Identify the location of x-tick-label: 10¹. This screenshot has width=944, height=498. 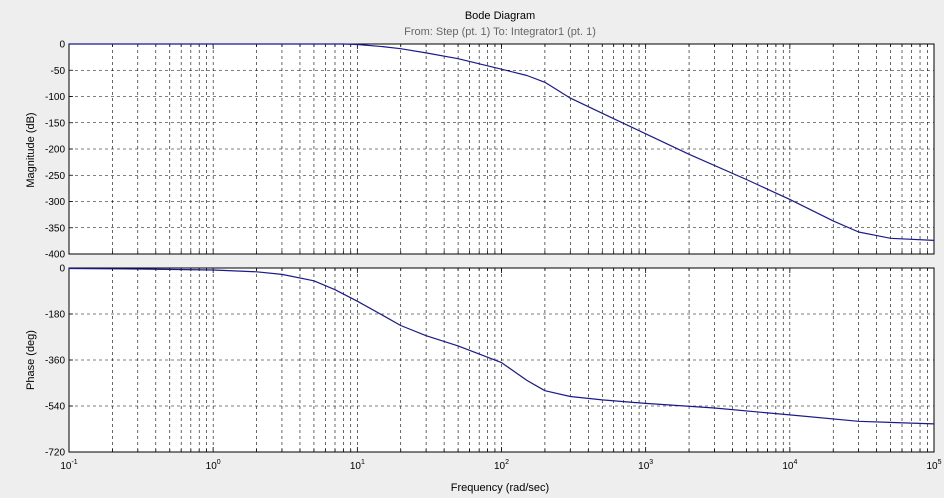
(357, 465).